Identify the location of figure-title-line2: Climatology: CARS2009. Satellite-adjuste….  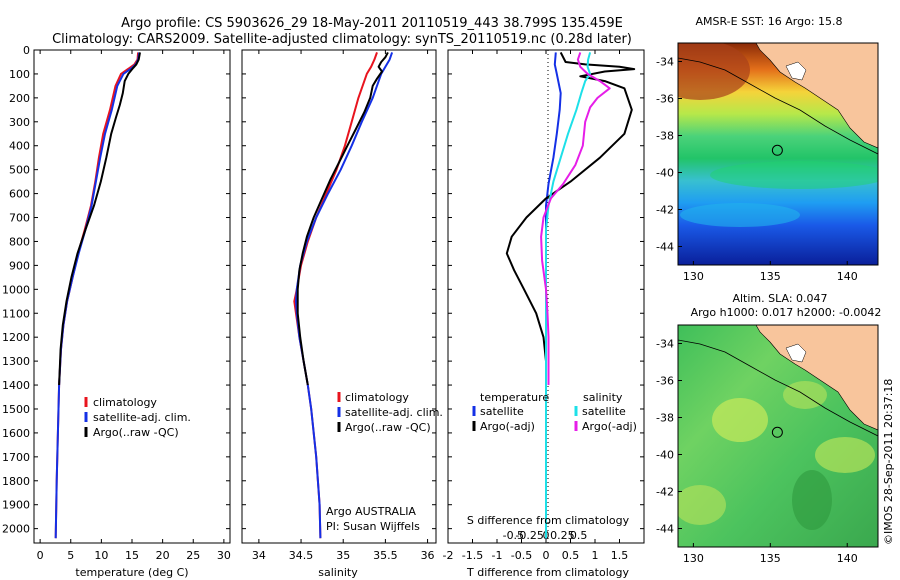
(342, 39).